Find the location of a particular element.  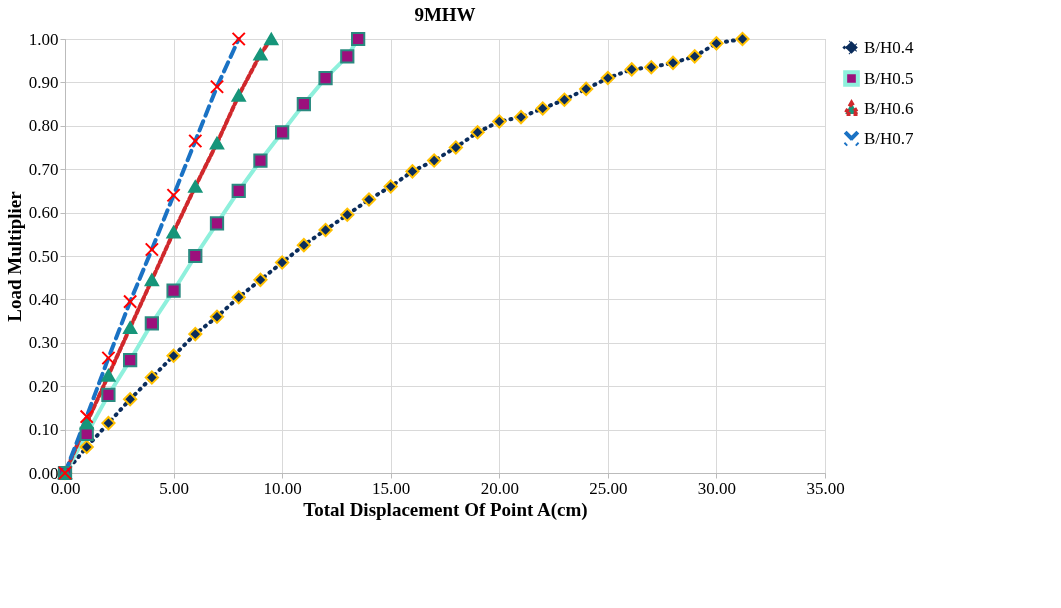

y-tick-label: 0.60 is located at coordinates (43, 213).